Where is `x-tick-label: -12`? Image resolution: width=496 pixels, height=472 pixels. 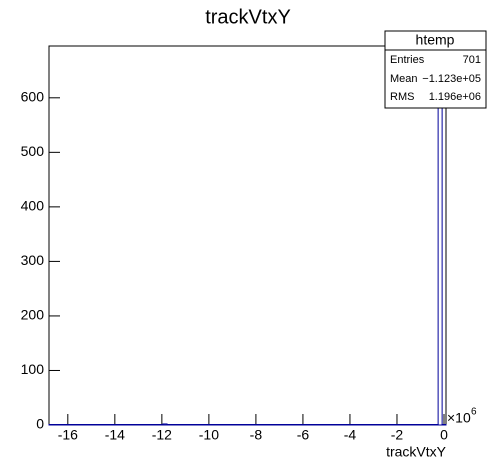
x-tick-label: -12 is located at coordinates (162, 435).